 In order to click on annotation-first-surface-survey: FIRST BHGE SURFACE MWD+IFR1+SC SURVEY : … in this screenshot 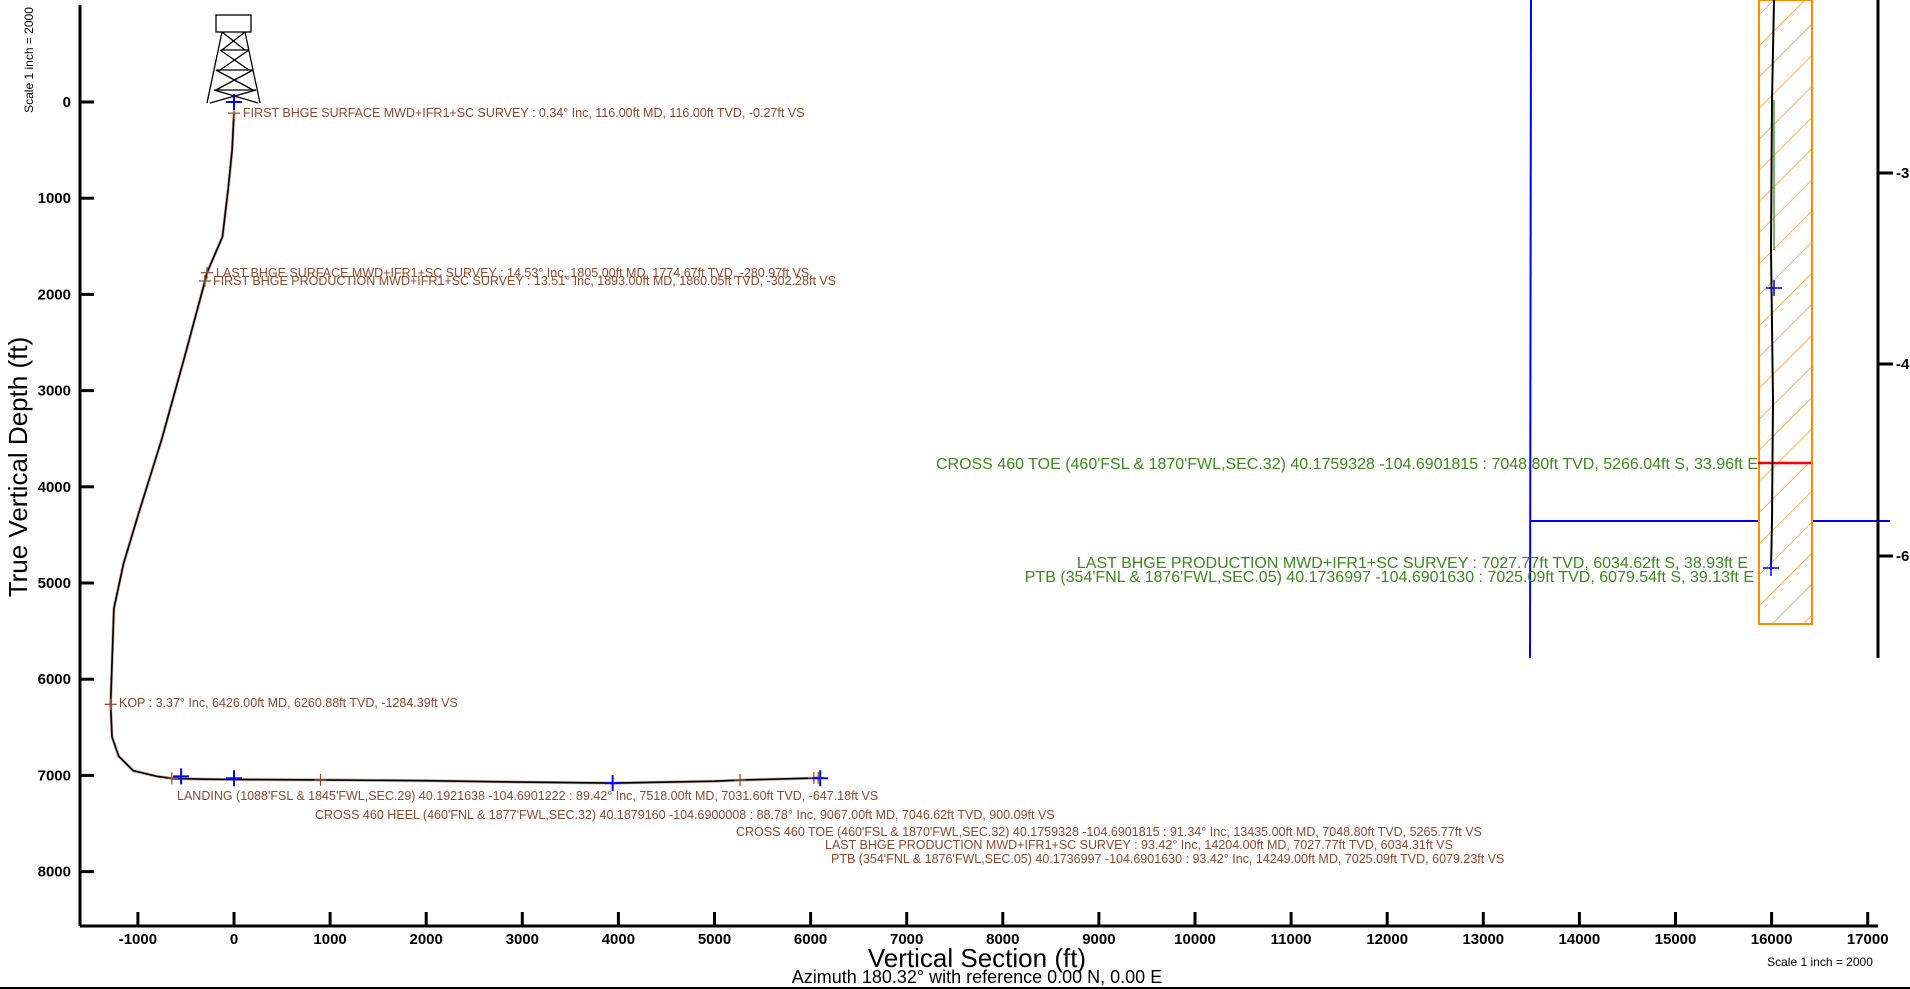, I will do `click(523, 113)`.